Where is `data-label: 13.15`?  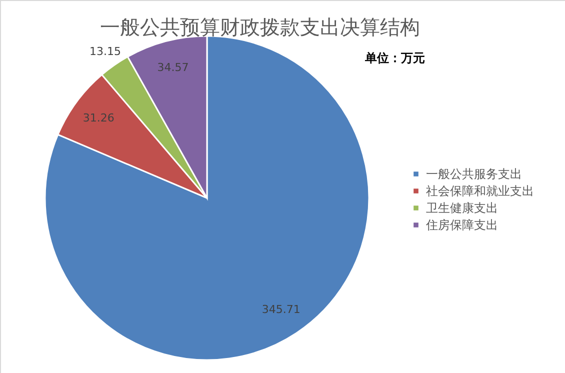
data-label: 13.15 is located at coordinates (105, 51).